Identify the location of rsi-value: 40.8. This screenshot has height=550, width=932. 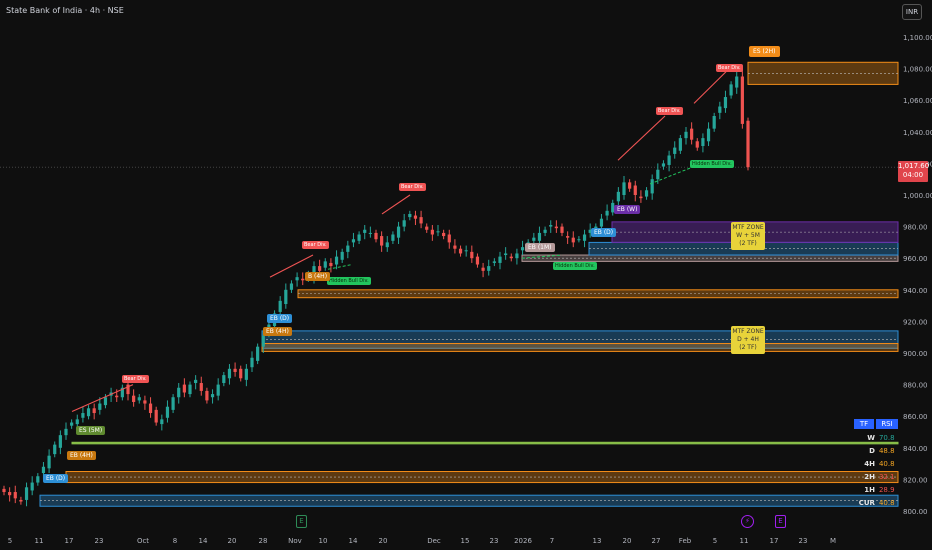
(886, 463).